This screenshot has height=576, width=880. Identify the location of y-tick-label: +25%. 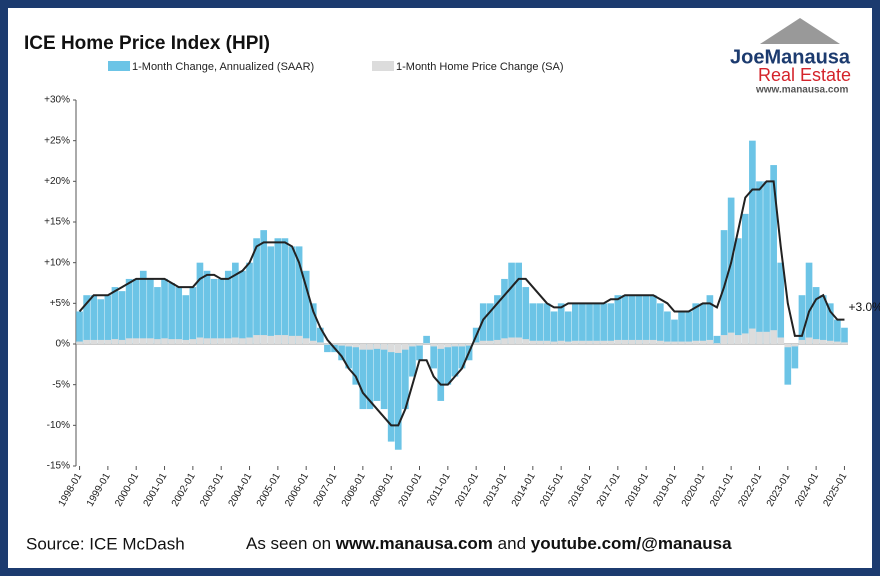
(57, 140).